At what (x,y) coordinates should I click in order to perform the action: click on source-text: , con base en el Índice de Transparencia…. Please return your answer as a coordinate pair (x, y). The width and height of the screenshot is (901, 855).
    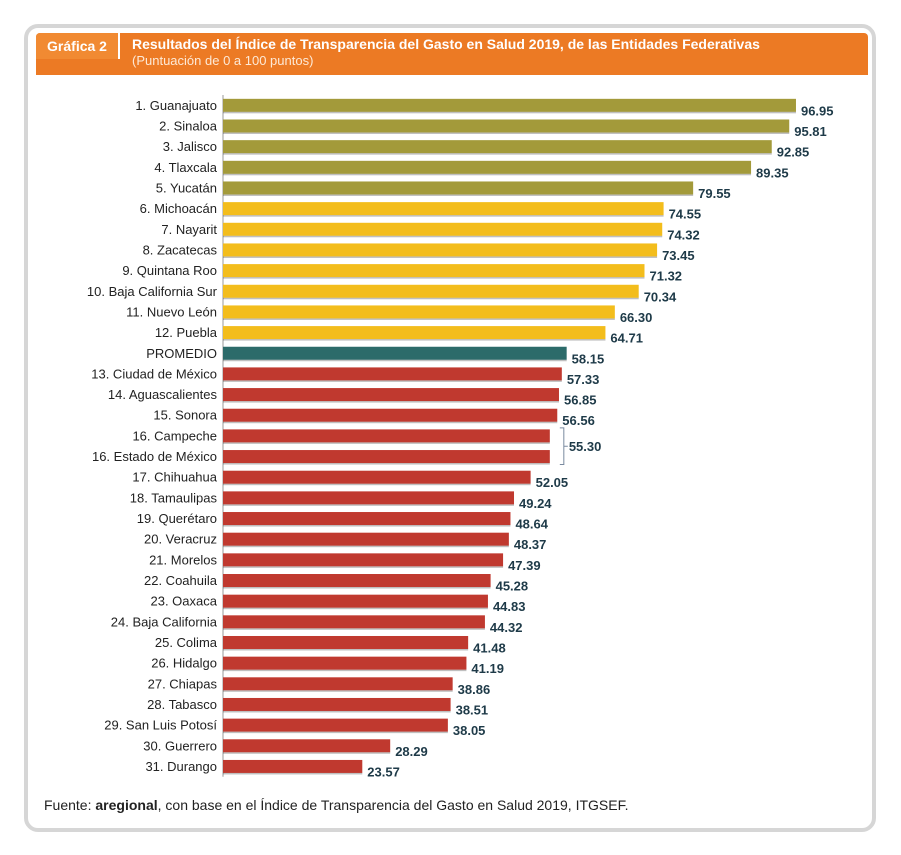
    Looking at the image, I should click on (393, 805).